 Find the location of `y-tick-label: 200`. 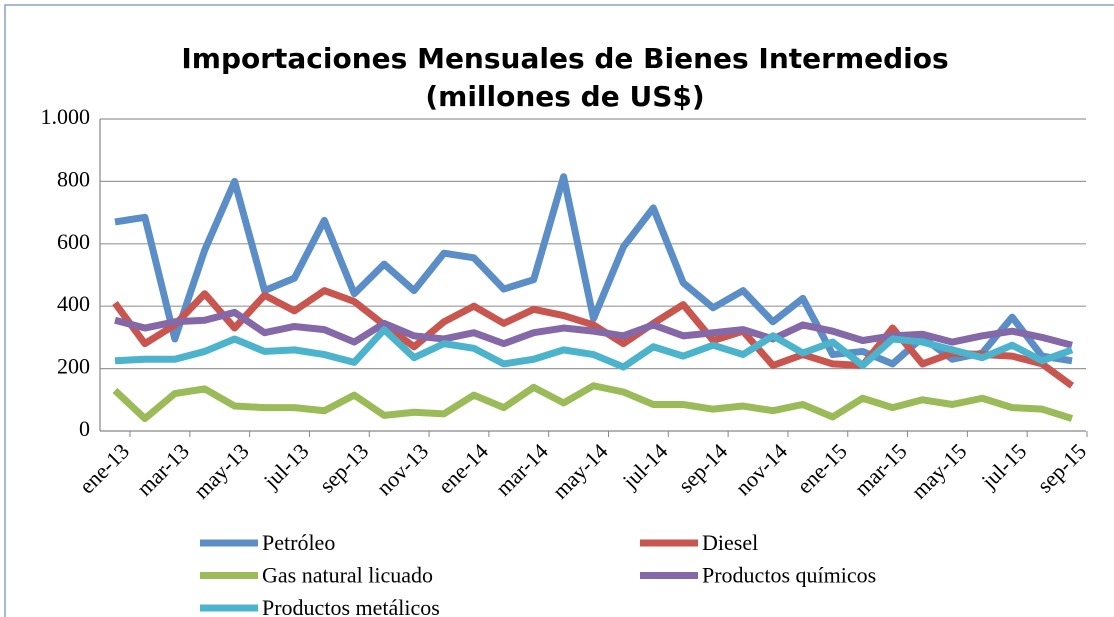

y-tick-label: 200 is located at coordinates (73, 366).